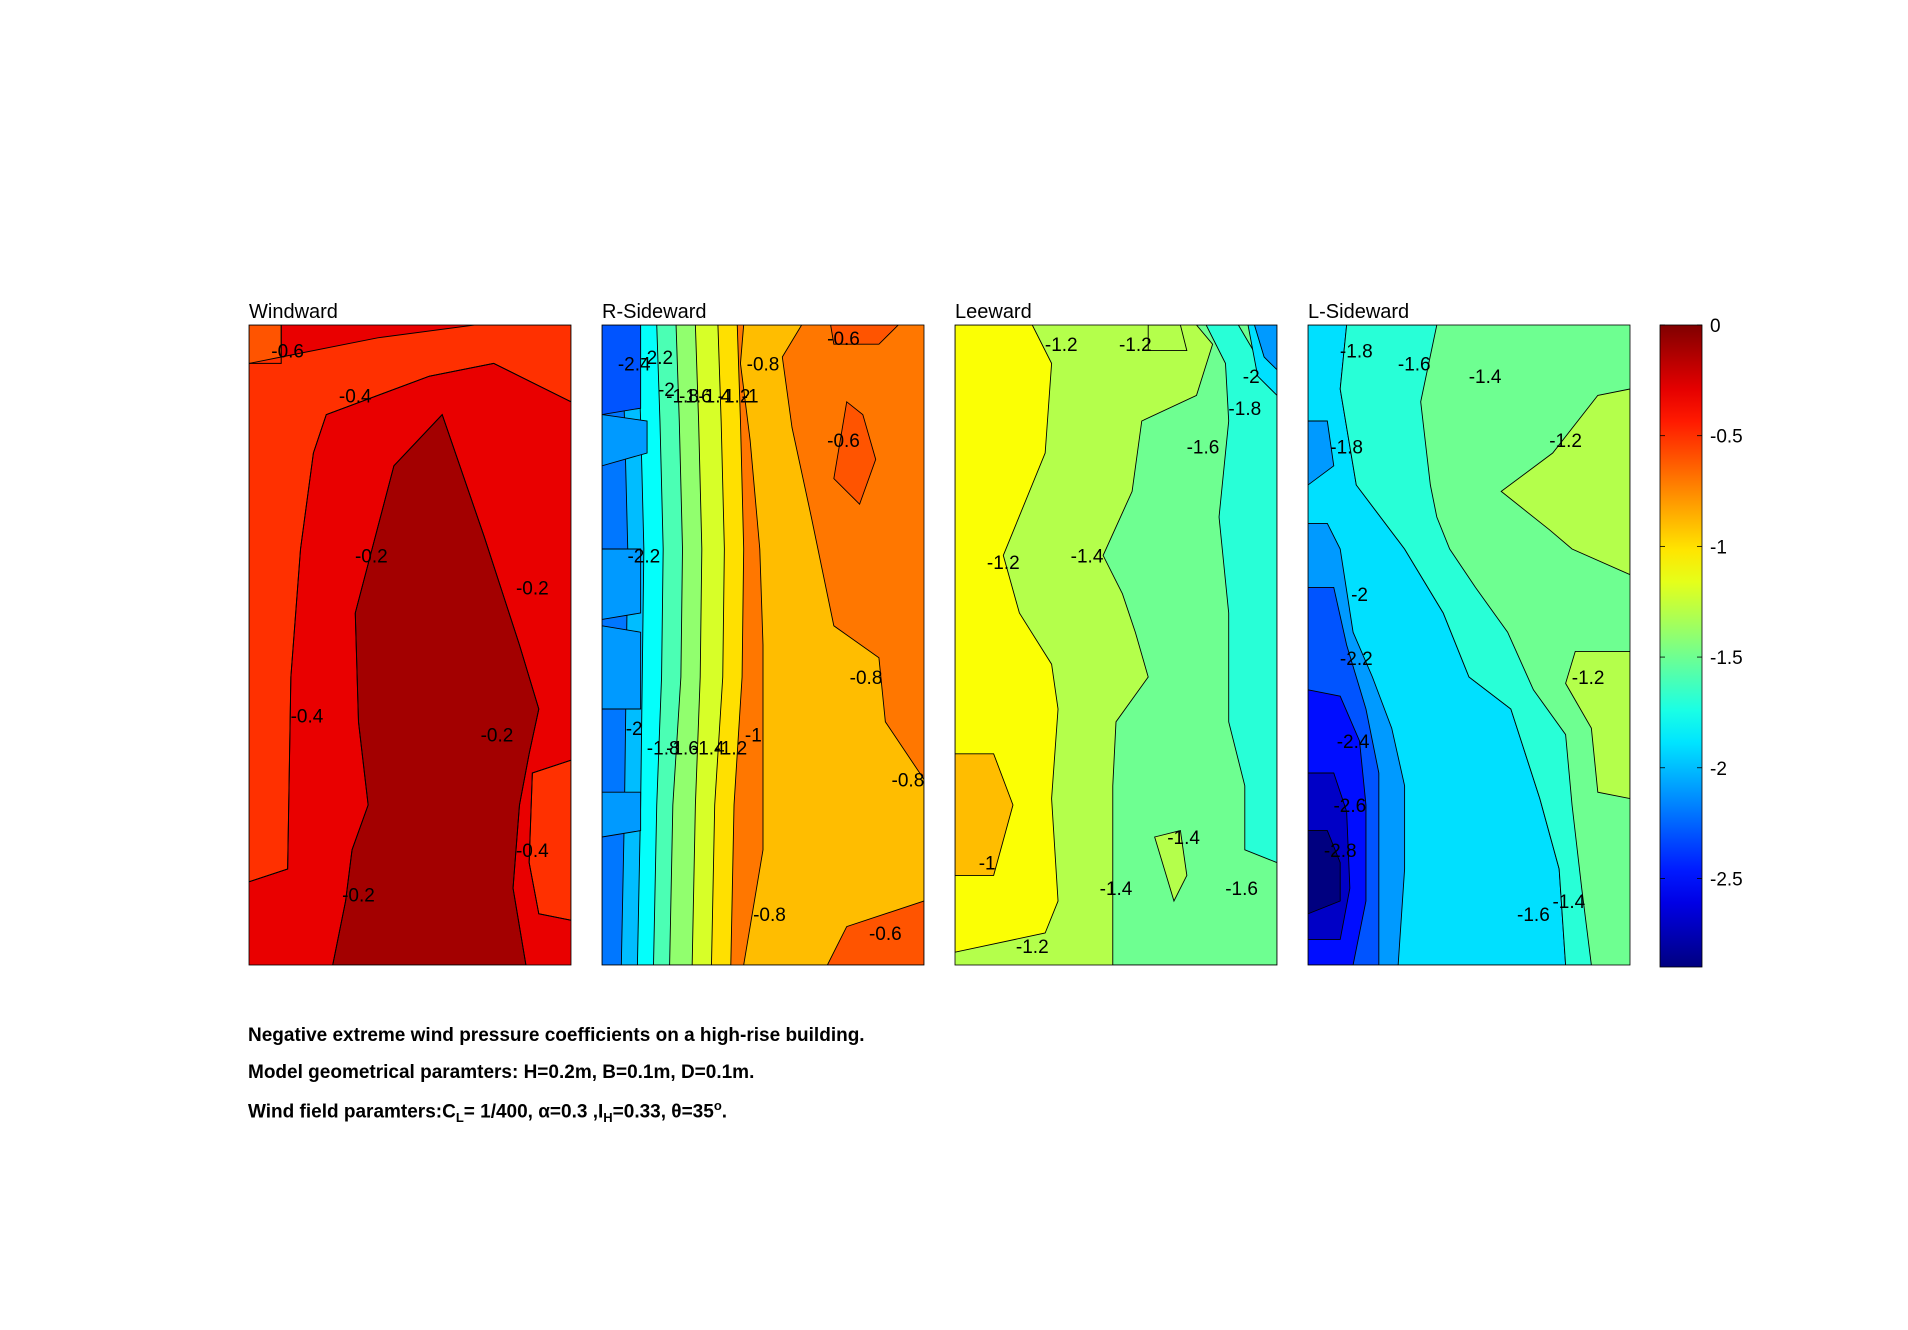 The height and width of the screenshot is (1330, 1908). I want to click on caption-line-3-sub-h: H, so click(608, 1118).